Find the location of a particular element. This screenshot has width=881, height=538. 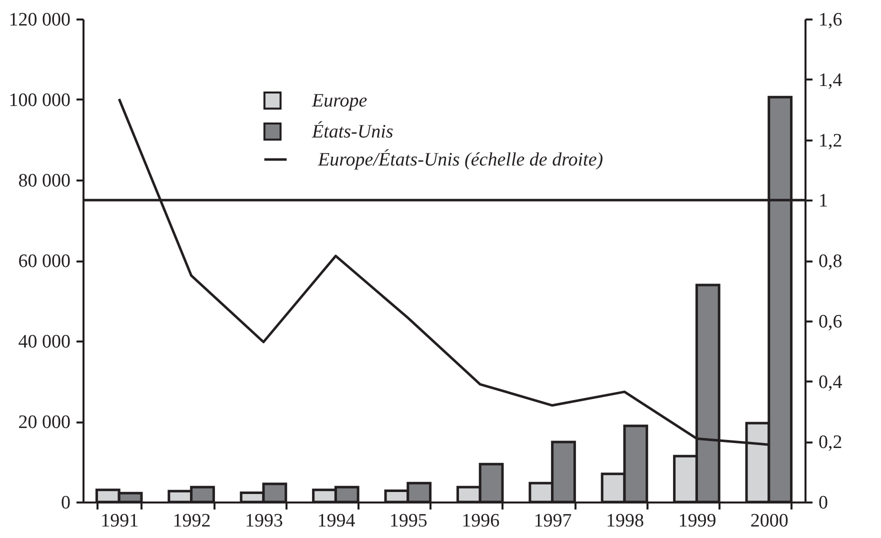

x-tick-label: 1994 is located at coordinates (336, 521).